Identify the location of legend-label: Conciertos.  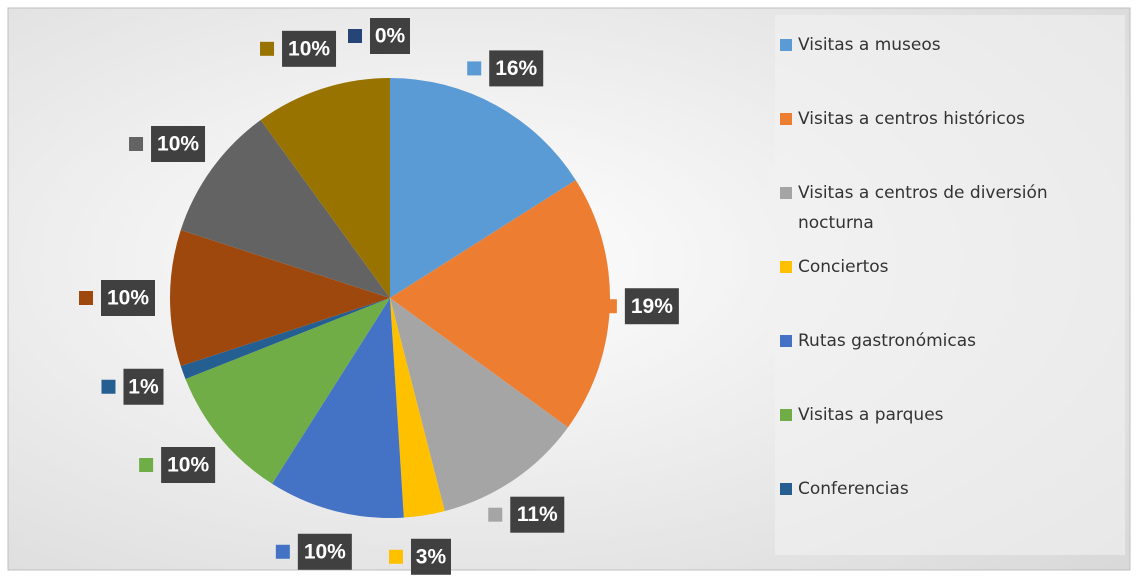
(843, 267).